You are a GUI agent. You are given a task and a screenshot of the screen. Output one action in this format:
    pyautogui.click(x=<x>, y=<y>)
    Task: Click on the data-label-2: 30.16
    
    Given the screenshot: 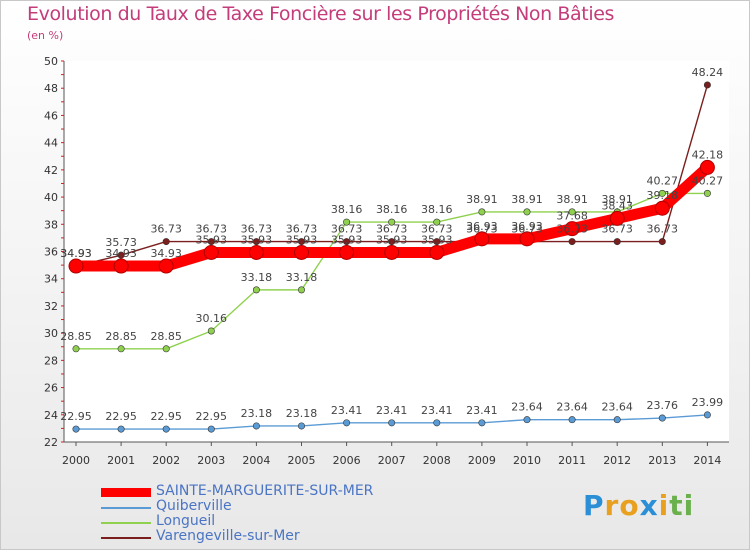 What is the action you would take?
    pyautogui.click(x=212, y=318)
    